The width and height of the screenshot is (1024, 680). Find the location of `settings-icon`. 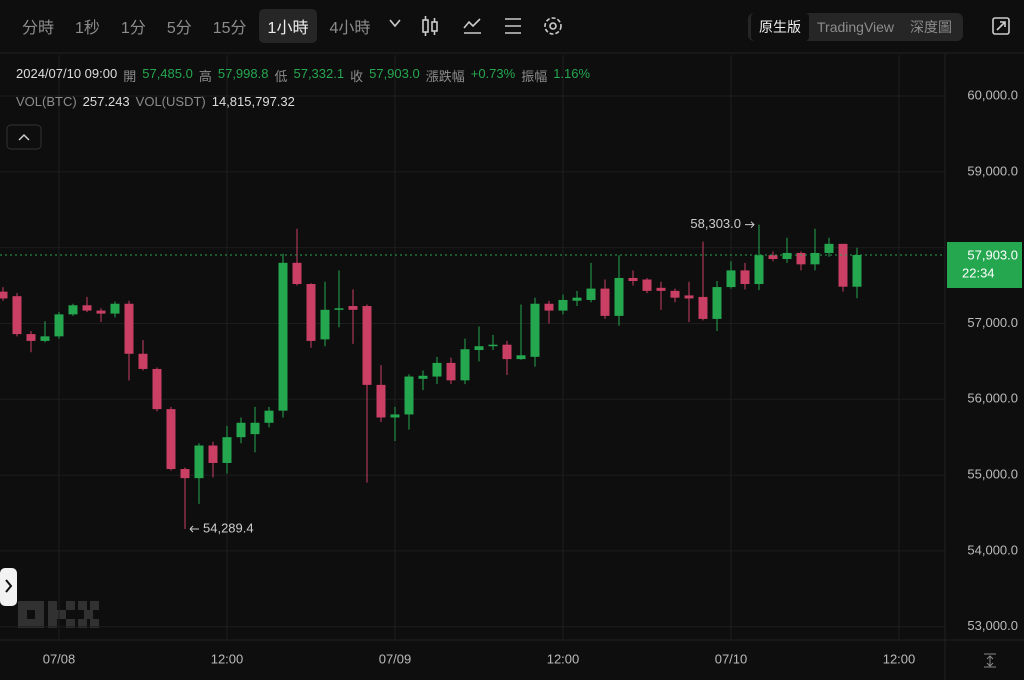

settings-icon is located at coordinates (553, 26).